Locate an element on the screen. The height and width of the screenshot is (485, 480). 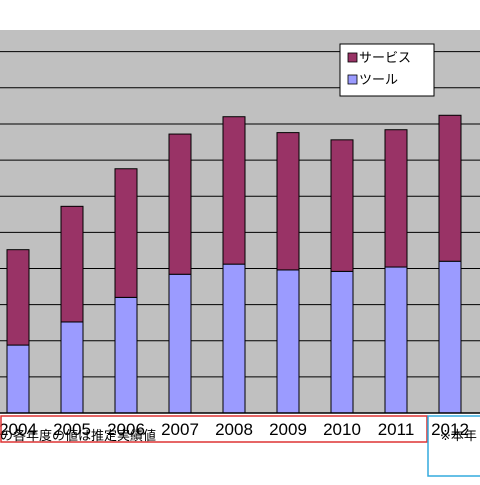
x-tick-label: 2012 is located at coordinates (450, 429).